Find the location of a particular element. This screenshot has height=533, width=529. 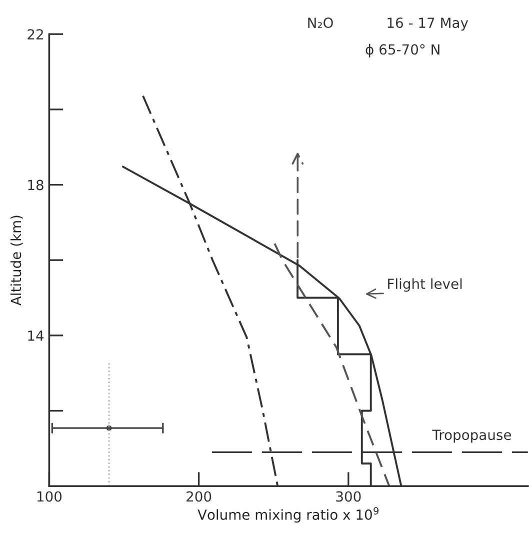

ref-line-label: Tropopause is located at coordinates (472, 436).